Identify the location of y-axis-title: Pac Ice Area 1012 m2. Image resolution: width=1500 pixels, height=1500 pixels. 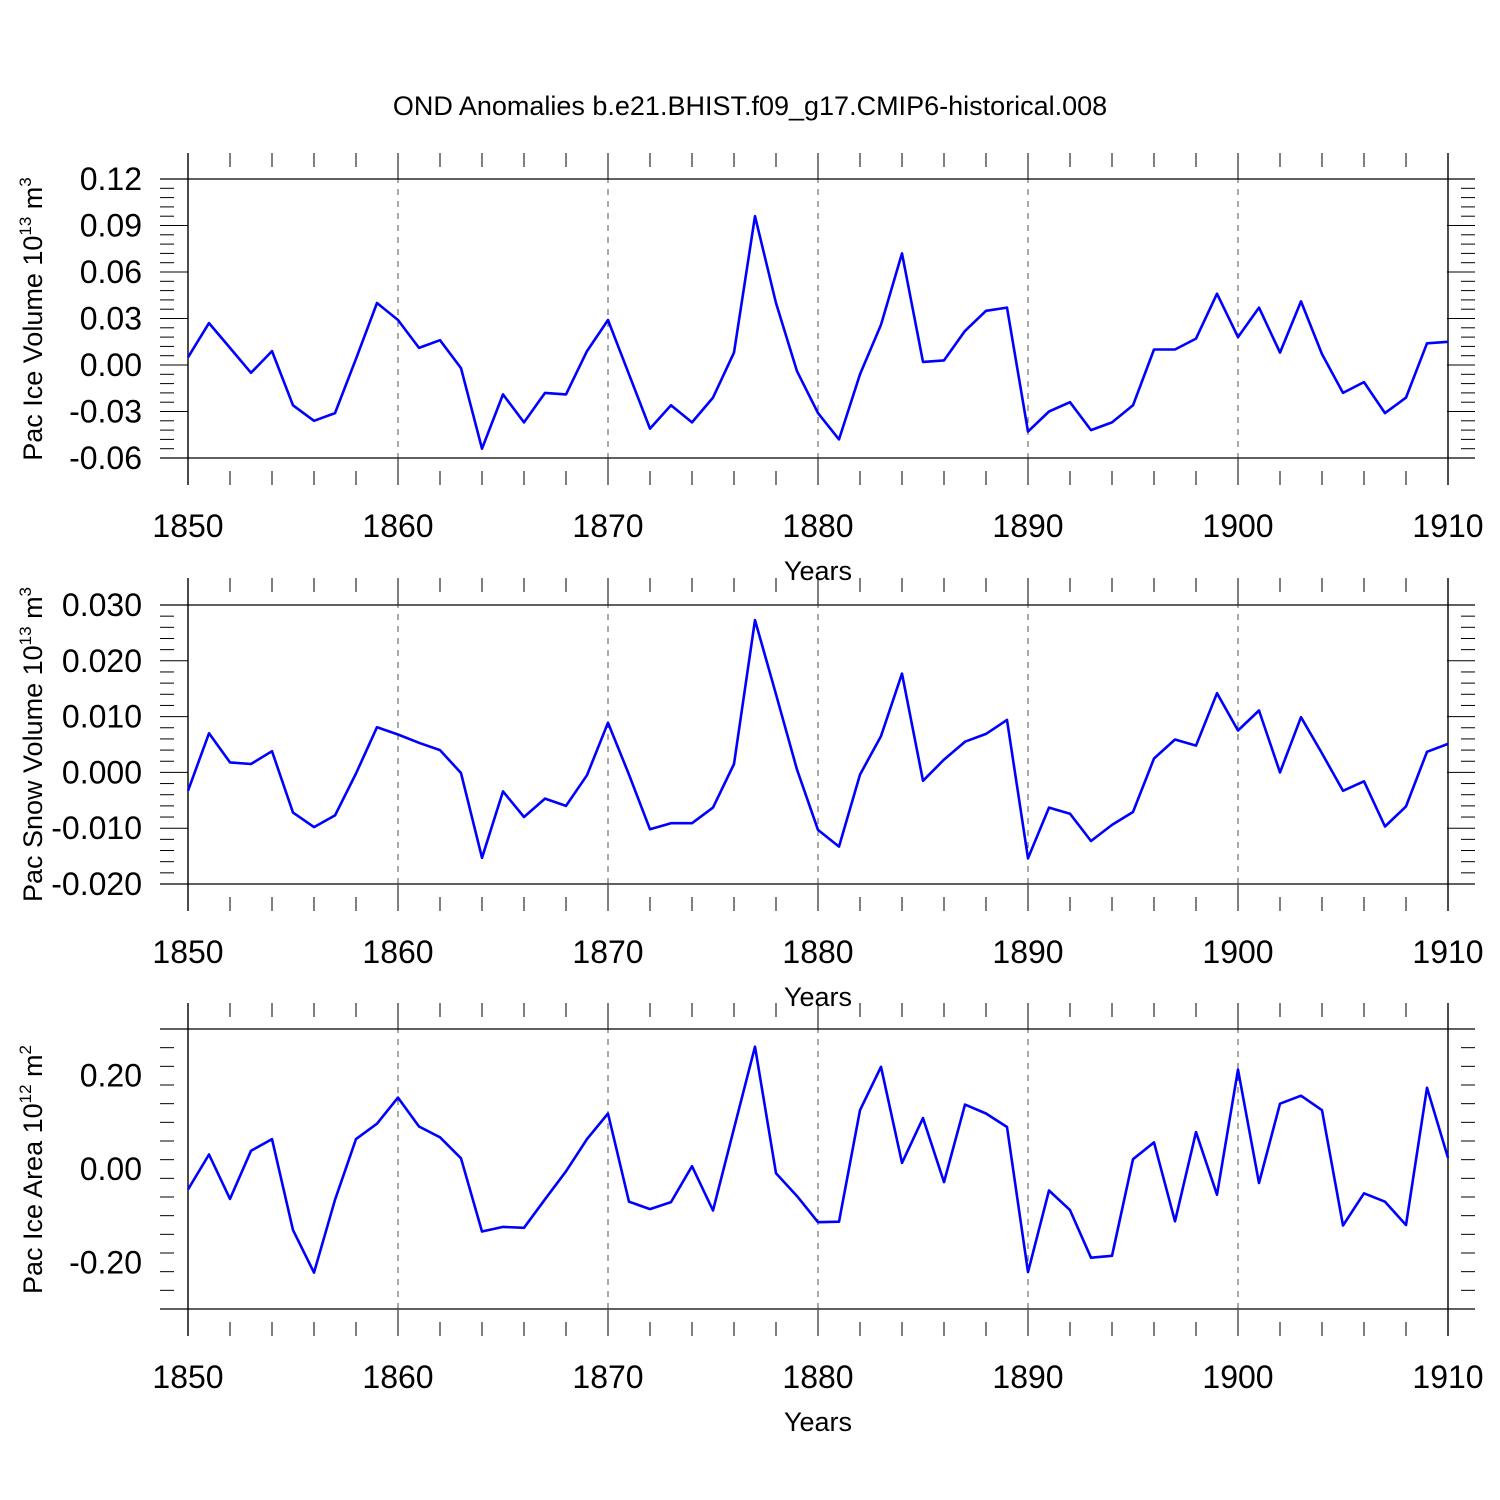
(32, 1169).